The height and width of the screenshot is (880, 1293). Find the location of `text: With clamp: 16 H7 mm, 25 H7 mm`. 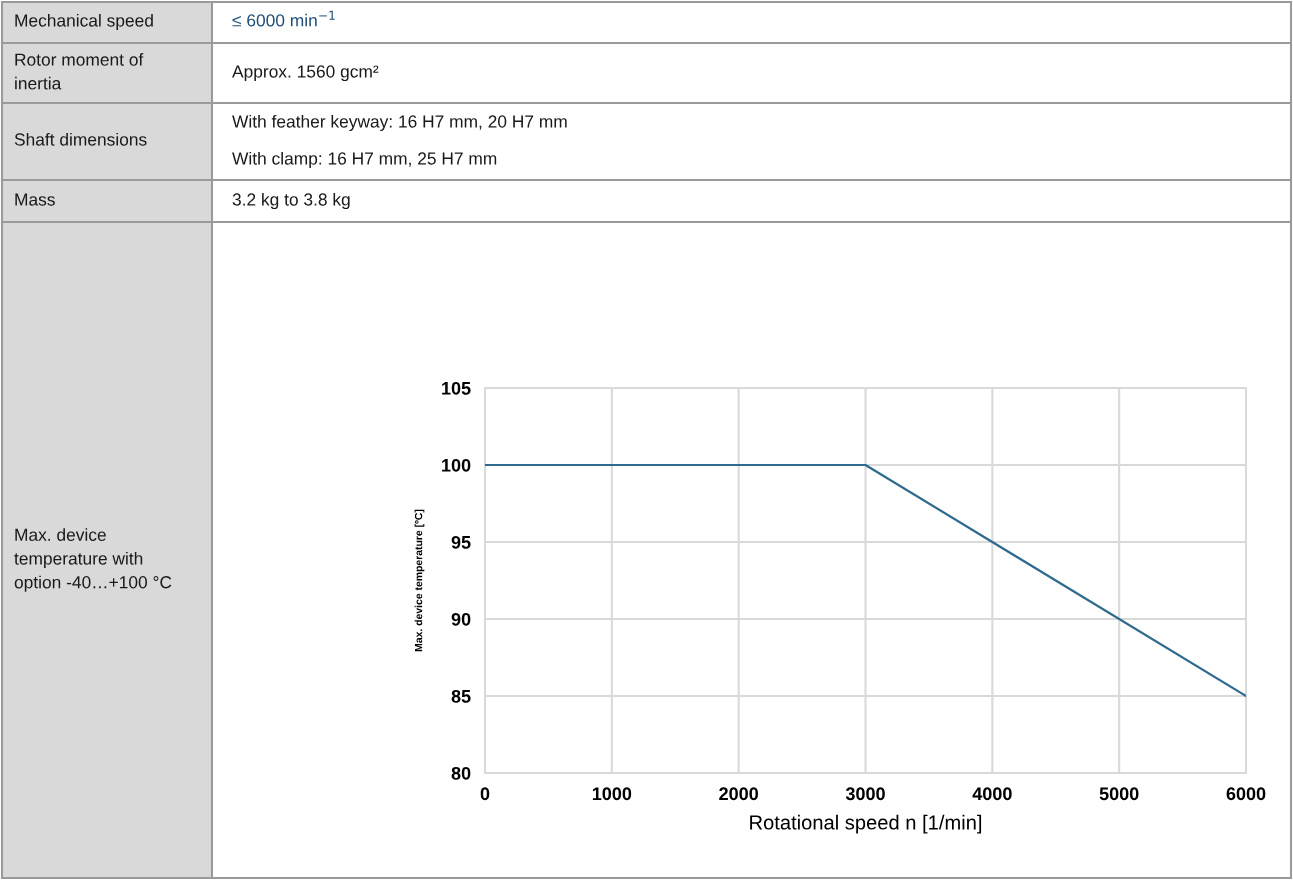

text: With clamp: 16 H7 mm, 25 H7 mm is located at coordinates (364, 160).